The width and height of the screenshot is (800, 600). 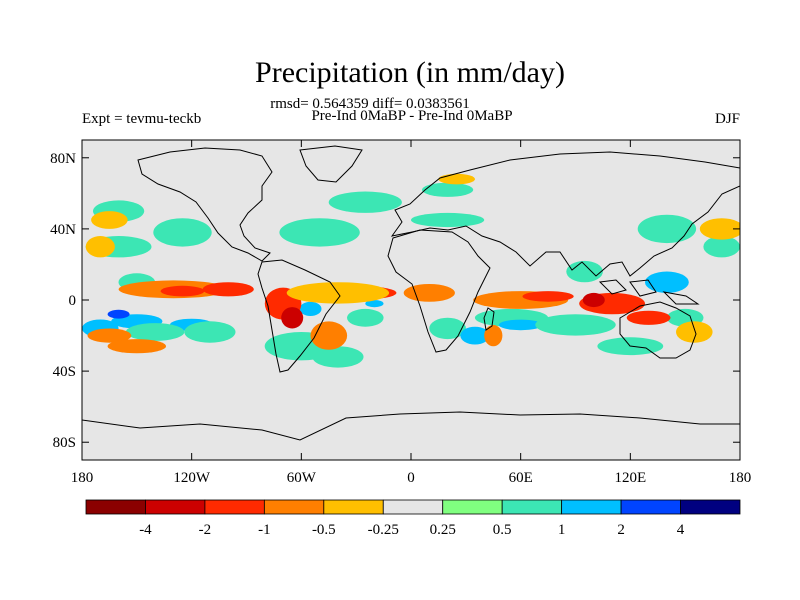 I want to click on chart-title: Precipitation (in mm/day), so click(x=410, y=72).